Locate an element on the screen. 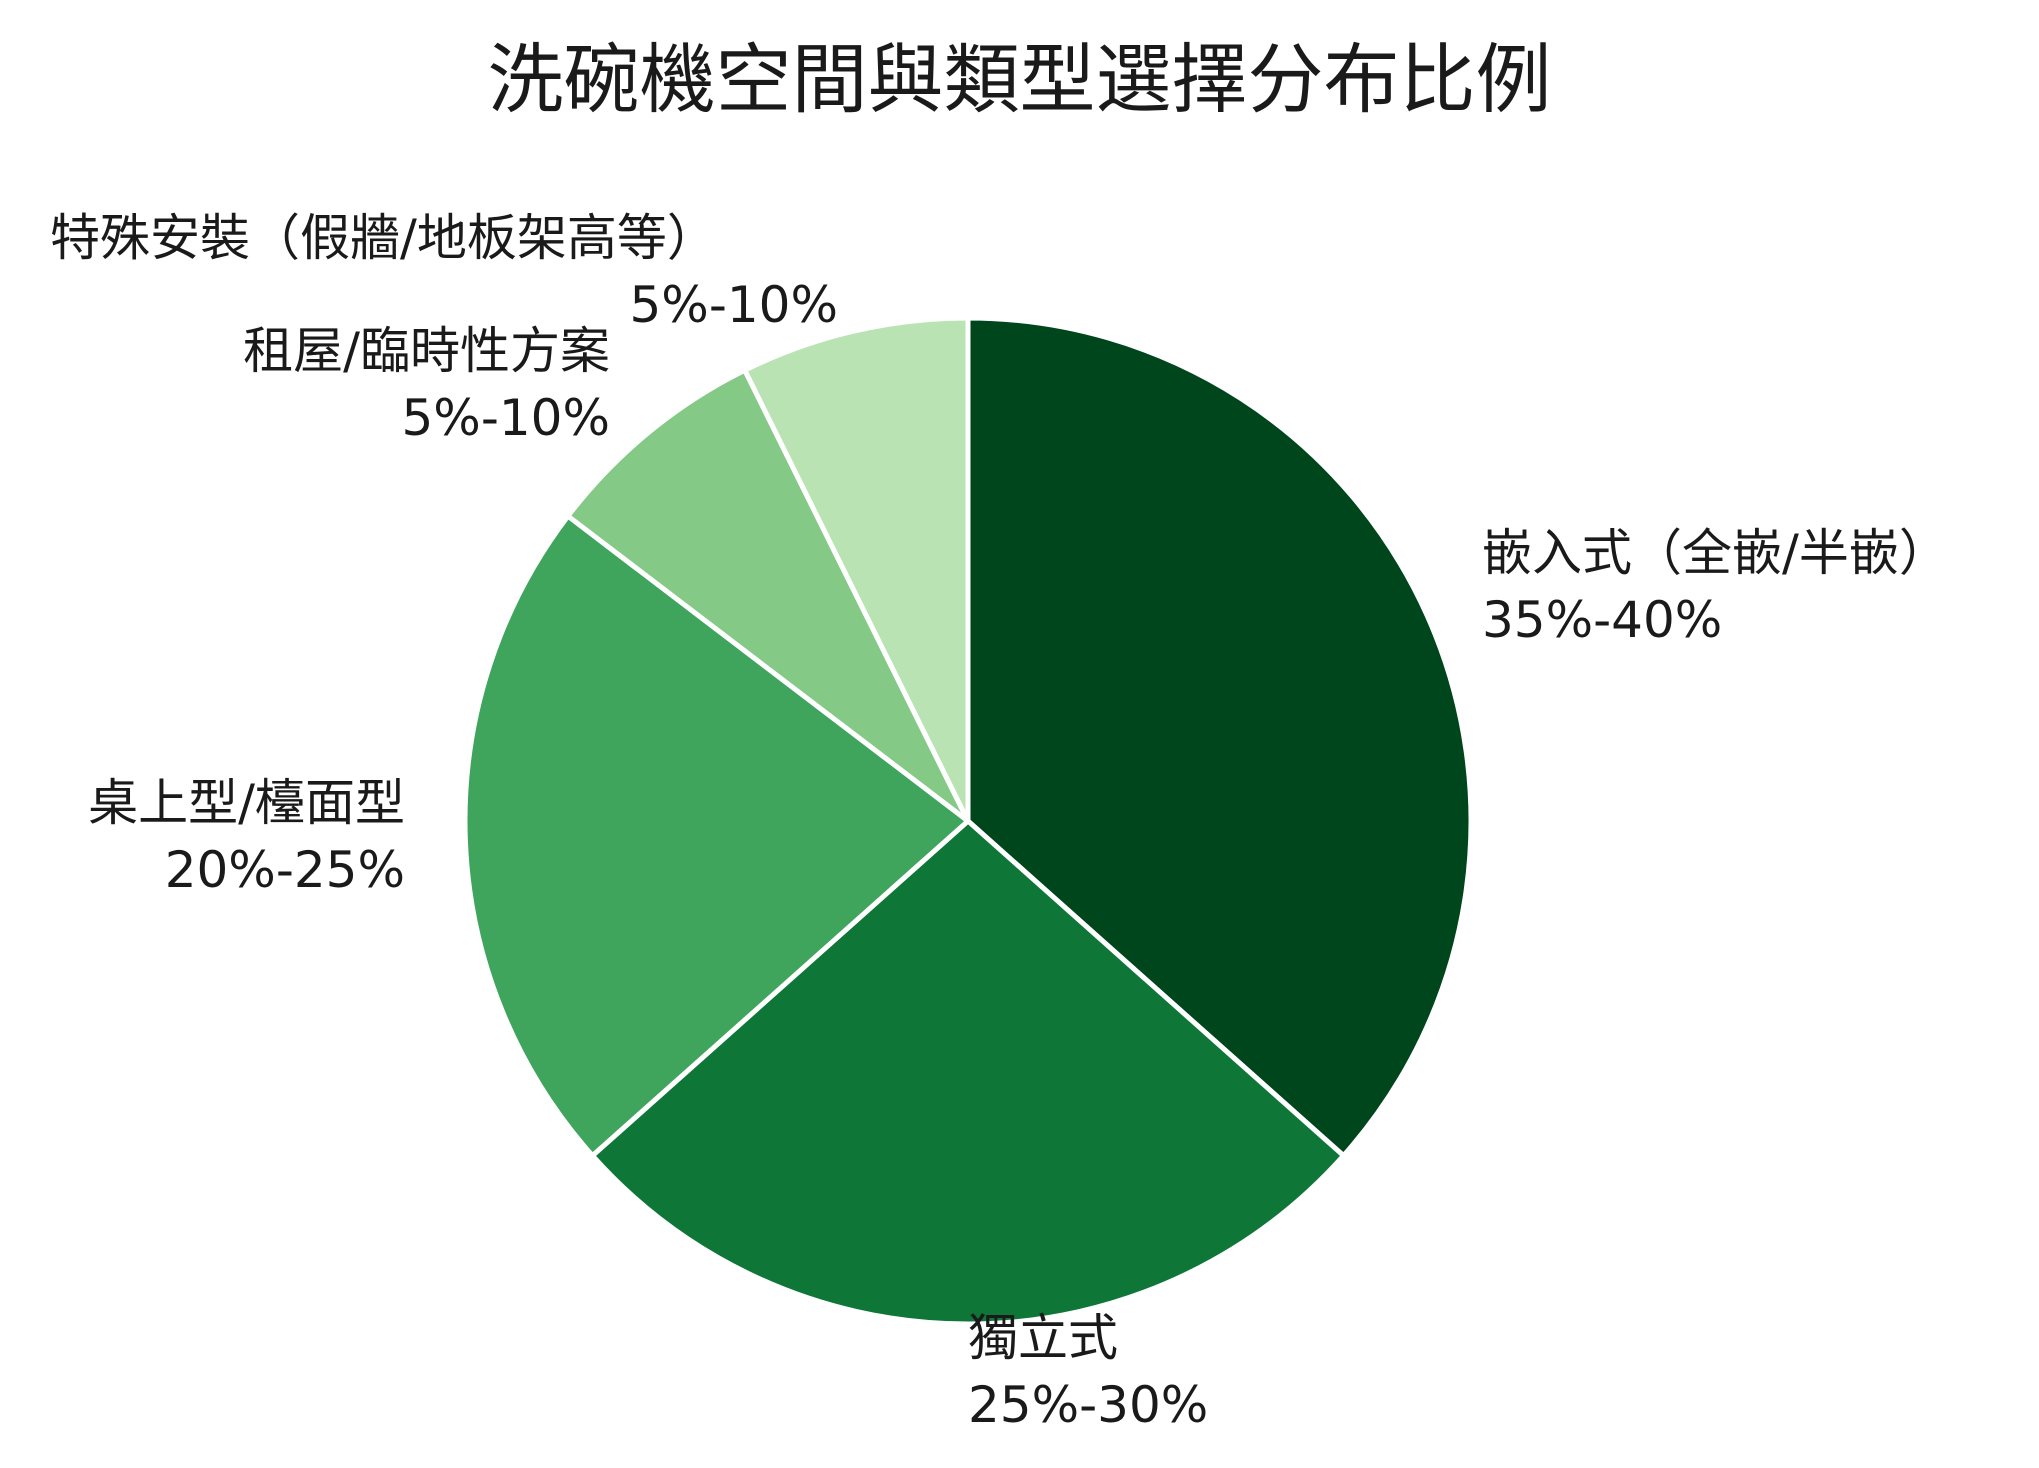 The image size is (2039, 1468). slice-label-name-4: 租屋/臨時性方案 is located at coordinates (426, 351).